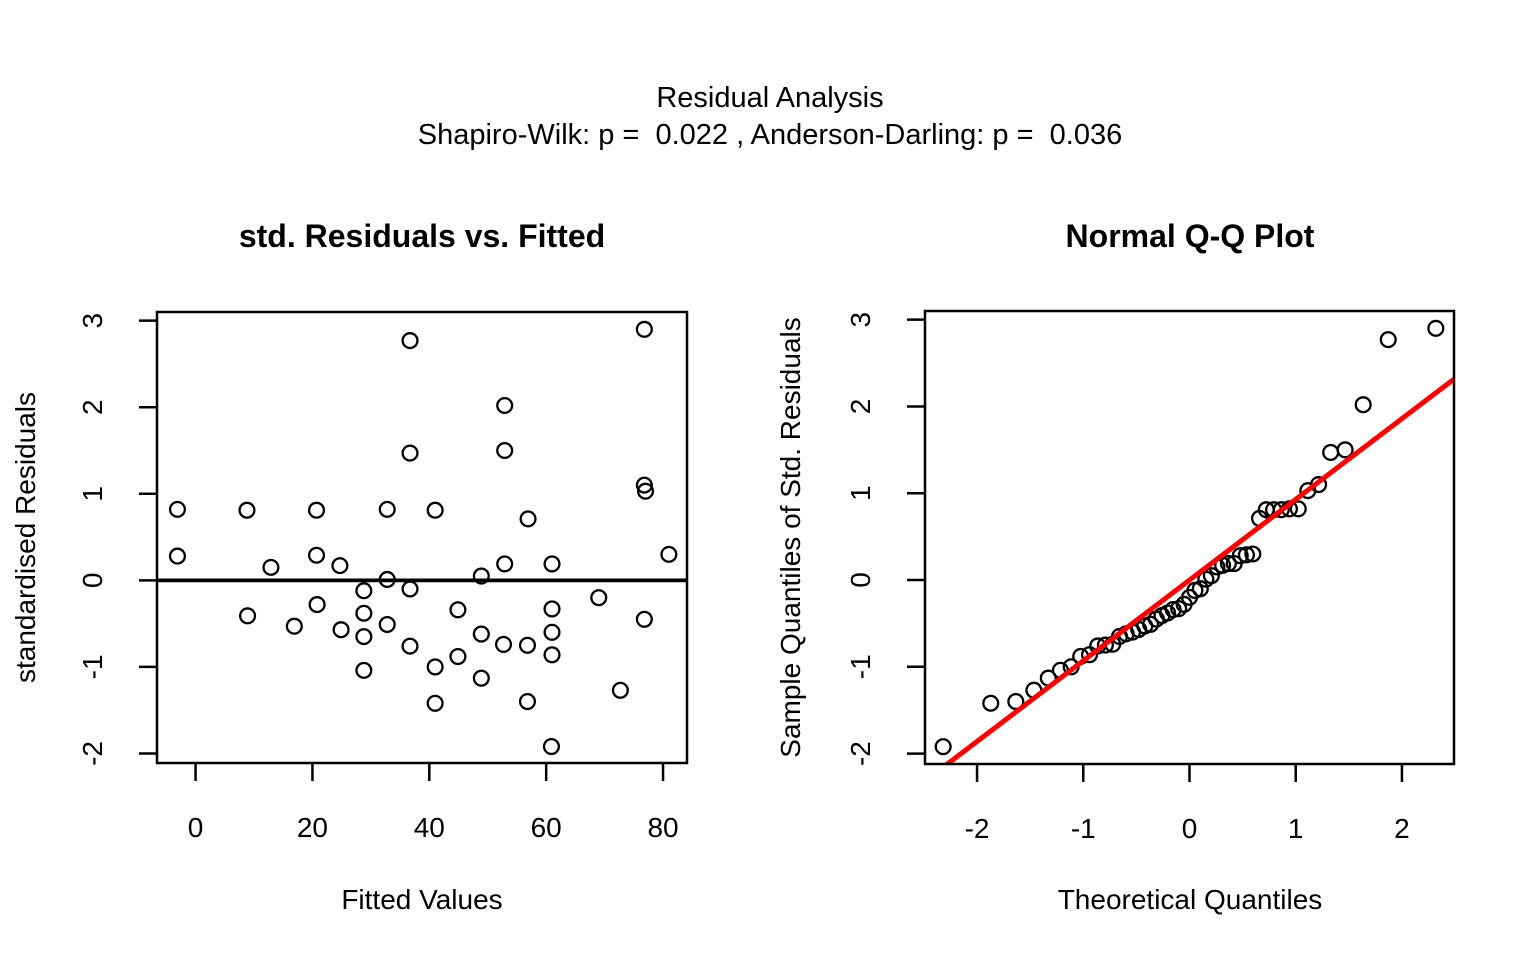 Image resolution: width=1536 pixels, height=960 pixels. What do you see at coordinates (92, 666) in the screenshot?
I see `y-tick-label: -1` at bounding box center [92, 666].